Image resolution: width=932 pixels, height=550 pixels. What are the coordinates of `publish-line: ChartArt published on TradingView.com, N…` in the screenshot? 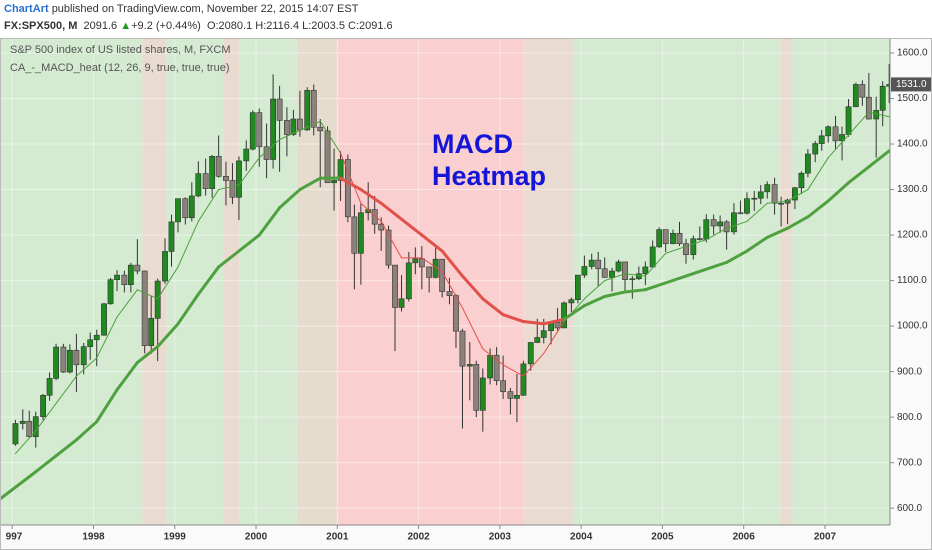 It's located at (181, 9).